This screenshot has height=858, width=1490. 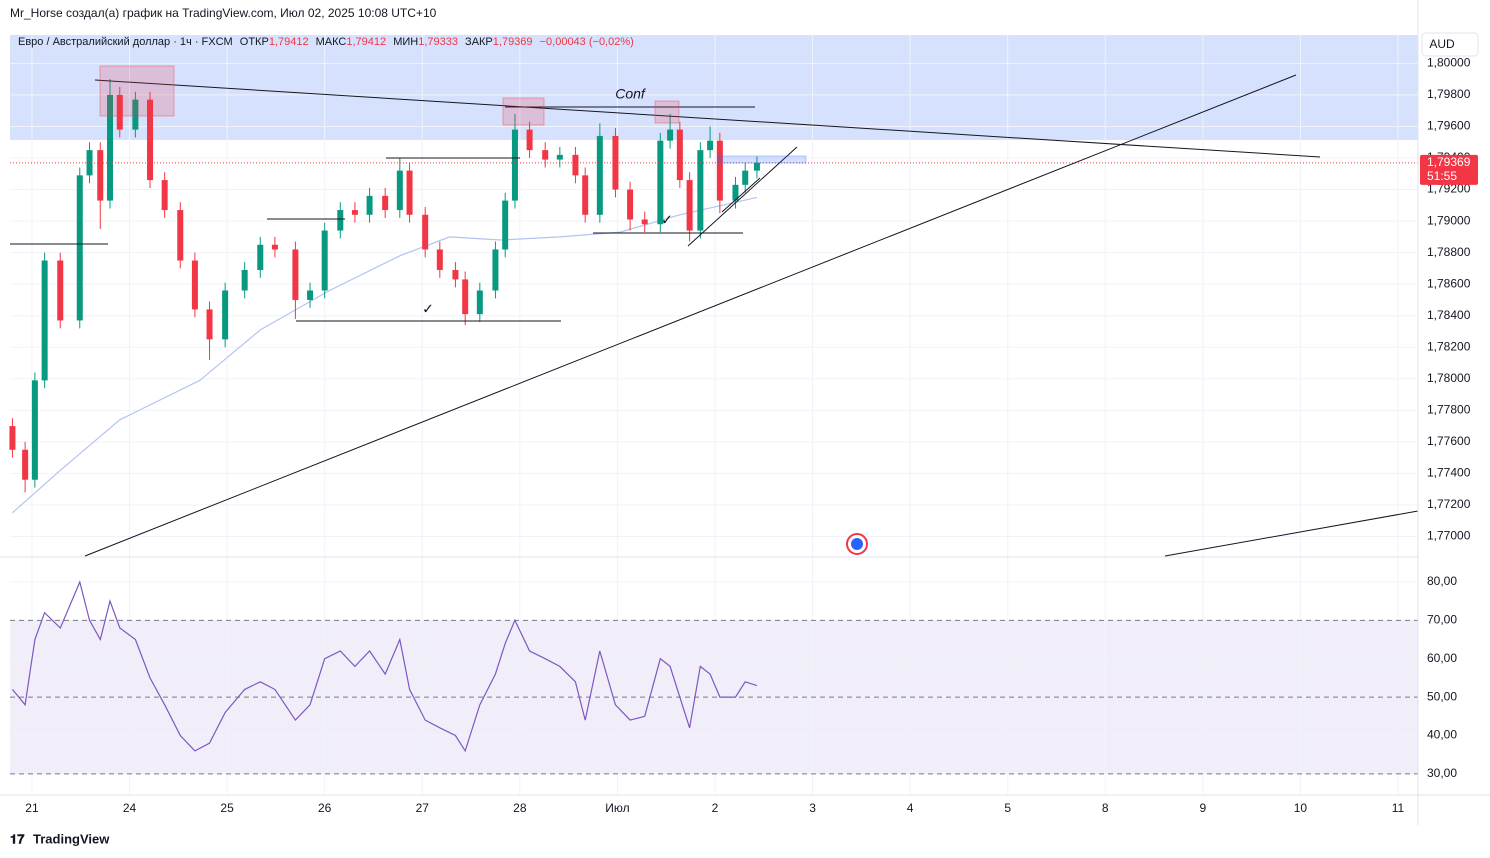 I want to click on rsi-tick-label: 70,00, so click(x=1442, y=620).